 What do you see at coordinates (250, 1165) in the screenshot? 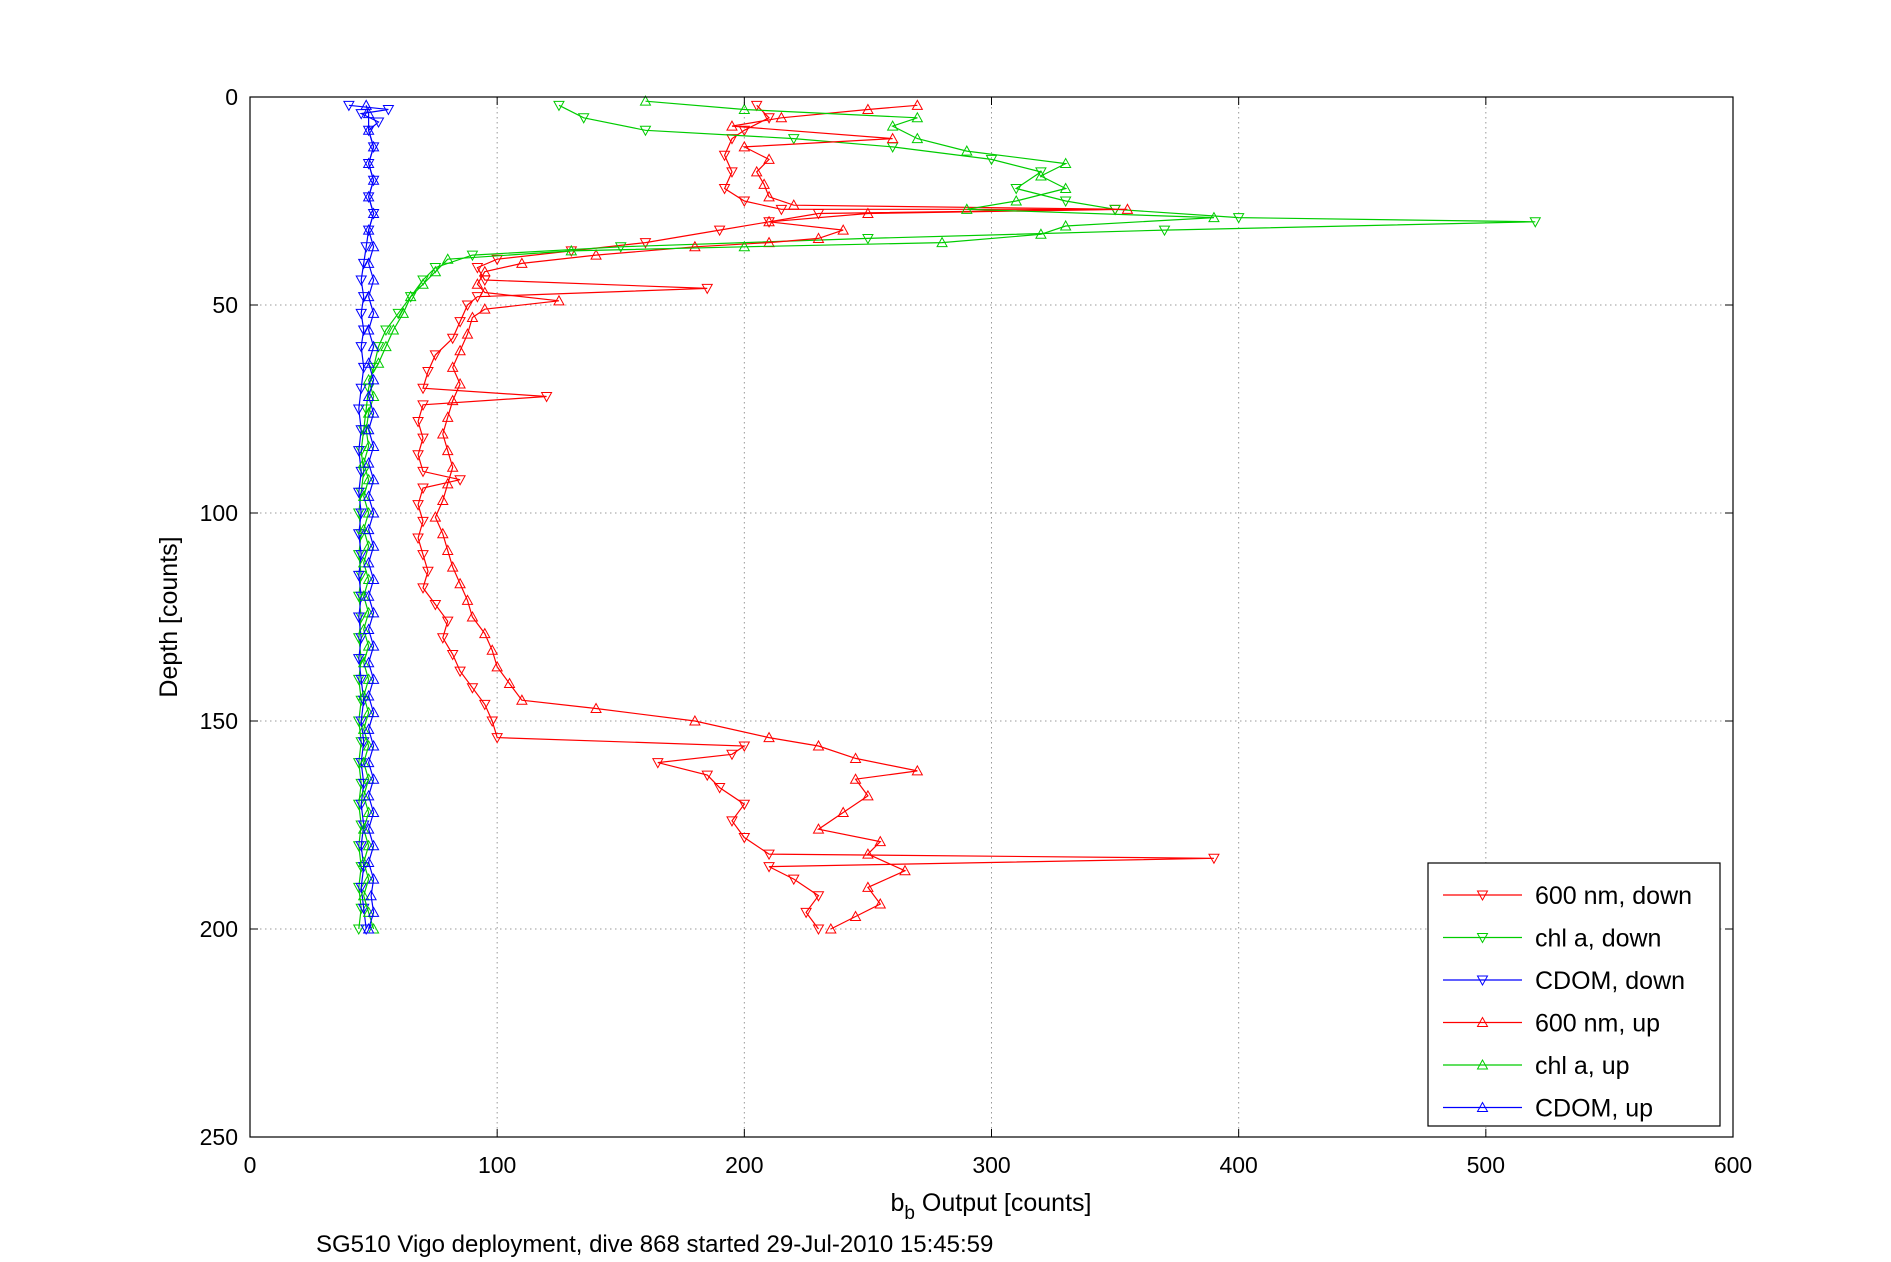
I see `x-tick-label: 0` at bounding box center [250, 1165].